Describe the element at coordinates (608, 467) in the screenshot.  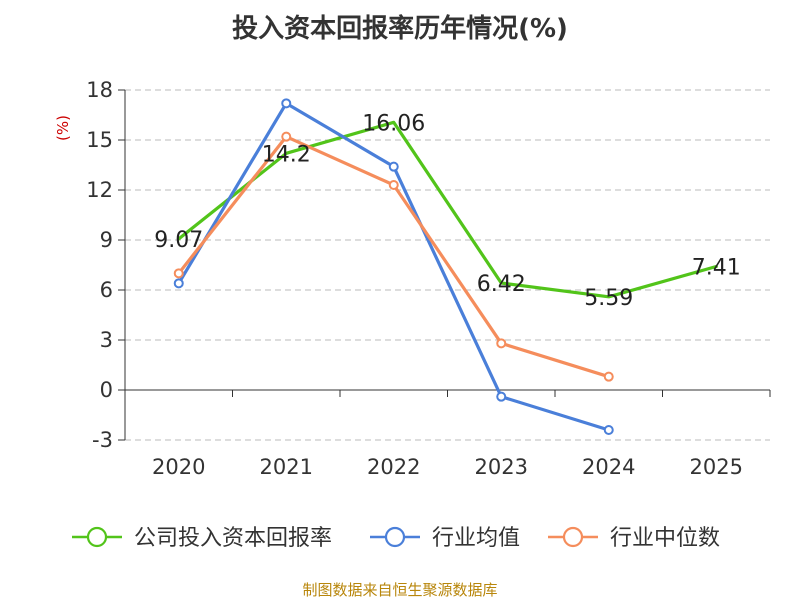
I see `x-tick-label: 2024` at that location.